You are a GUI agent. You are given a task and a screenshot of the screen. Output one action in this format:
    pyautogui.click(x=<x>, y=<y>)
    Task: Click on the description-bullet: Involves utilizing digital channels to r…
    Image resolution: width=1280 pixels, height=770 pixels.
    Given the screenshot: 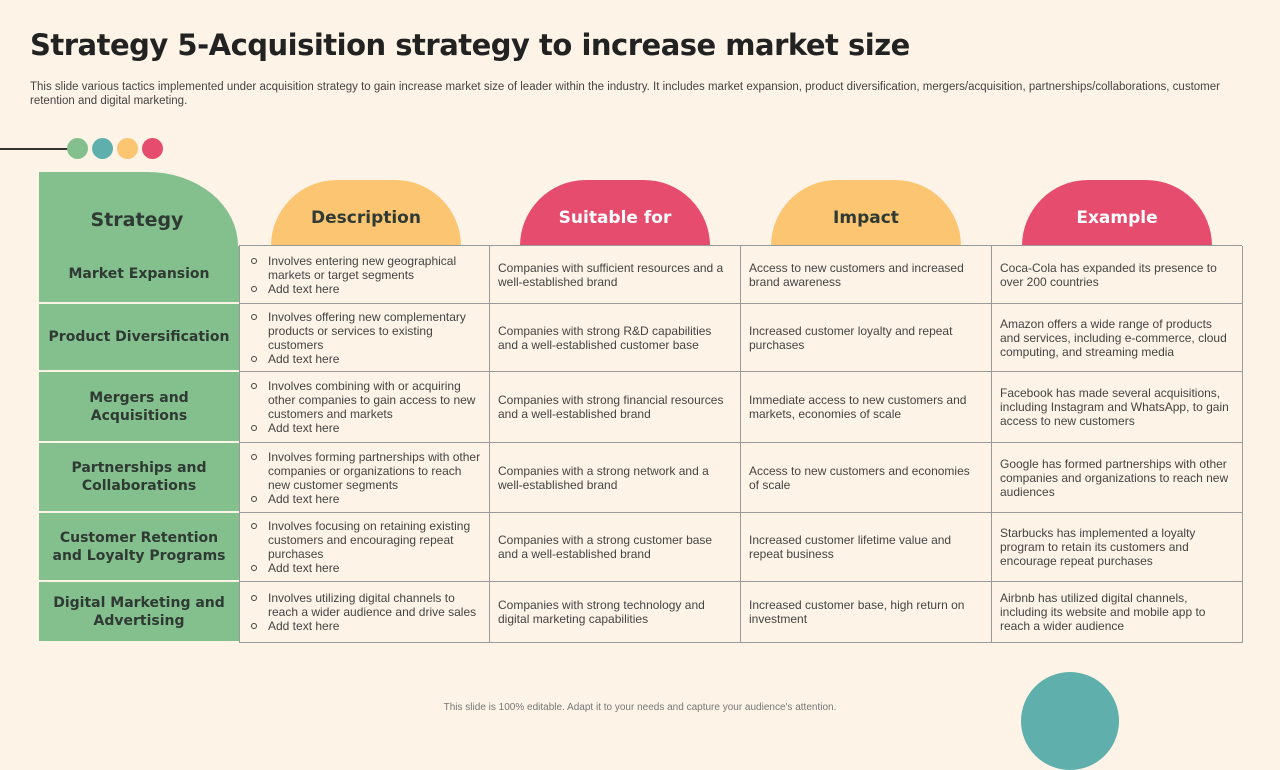 What is the action you would take?
    pyautogui.click(x=366, y=605)
    